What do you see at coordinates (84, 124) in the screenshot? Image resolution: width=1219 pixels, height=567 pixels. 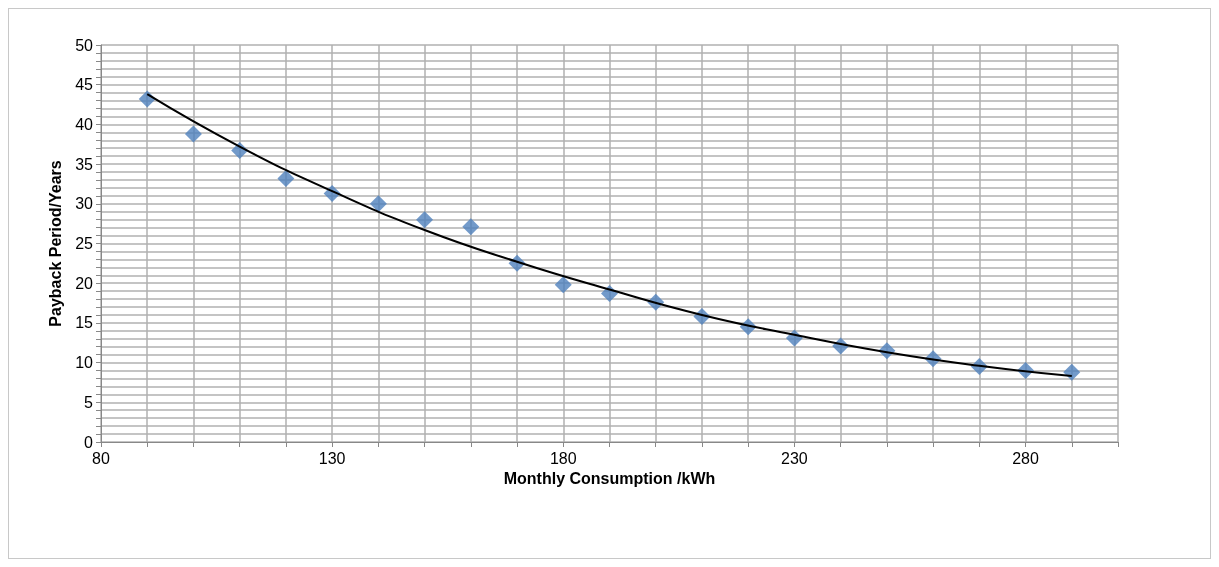 I see `y-tick-label: 40` at bounding box center [84, 124].